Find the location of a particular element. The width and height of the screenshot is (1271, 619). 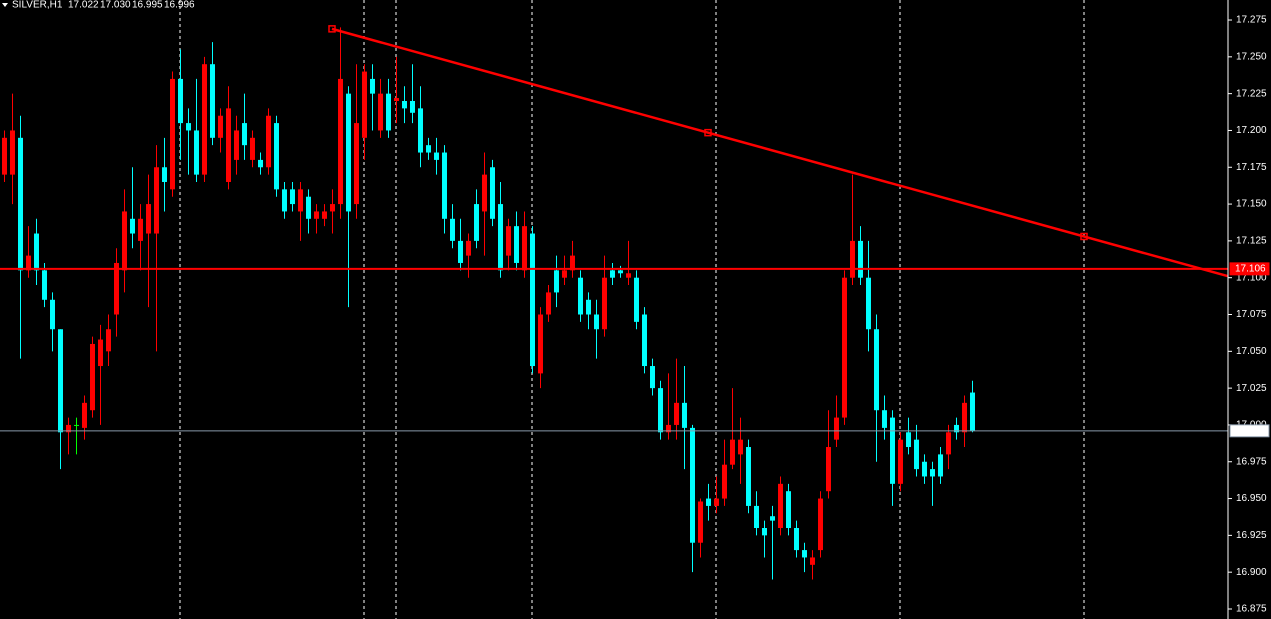

level-label: 16.996 is located at coordinates (1250, 430).